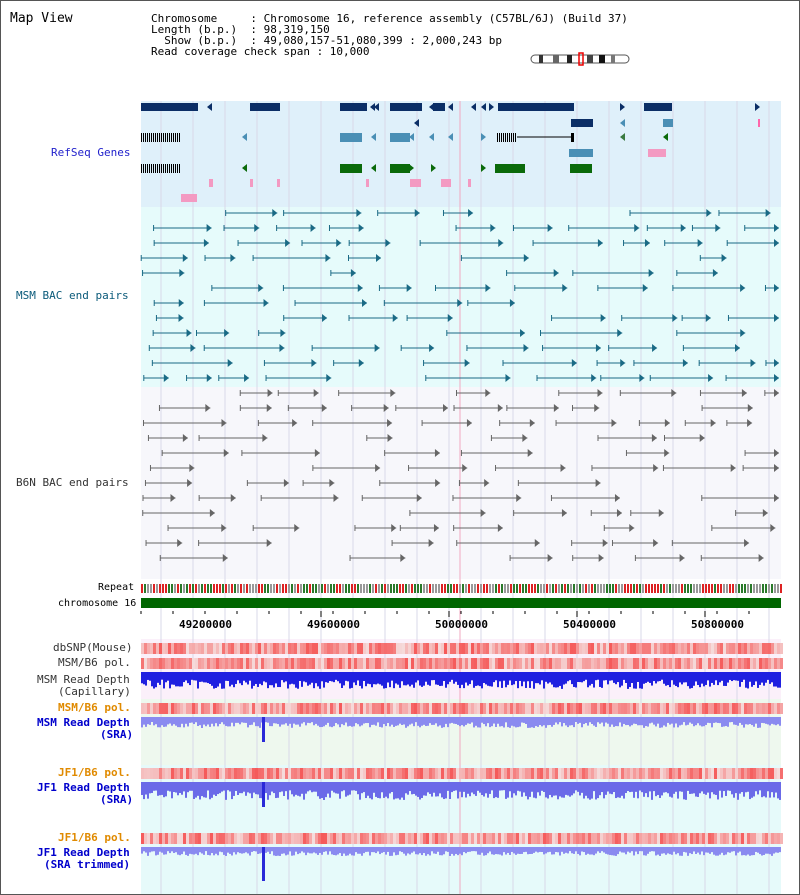  I want to click on jf1-b6-pol-heat, so click(463, 773).